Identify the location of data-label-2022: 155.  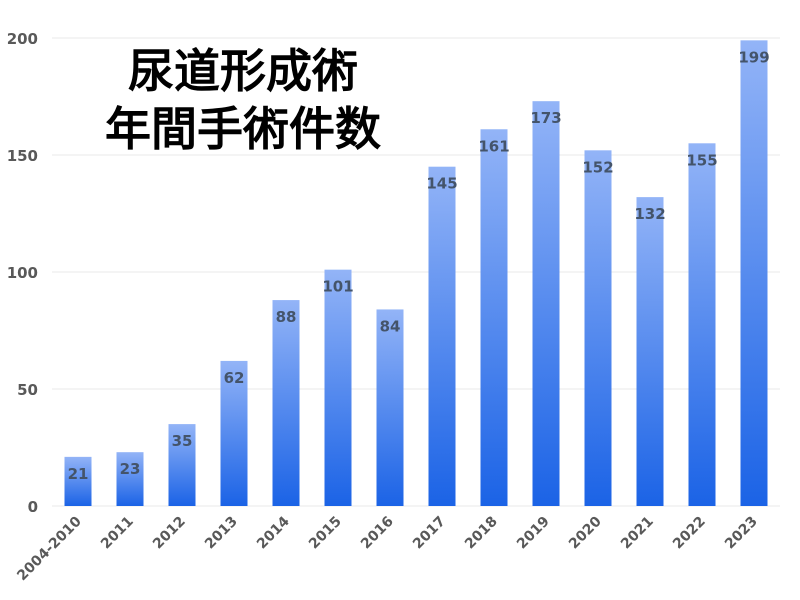
(701, 160).